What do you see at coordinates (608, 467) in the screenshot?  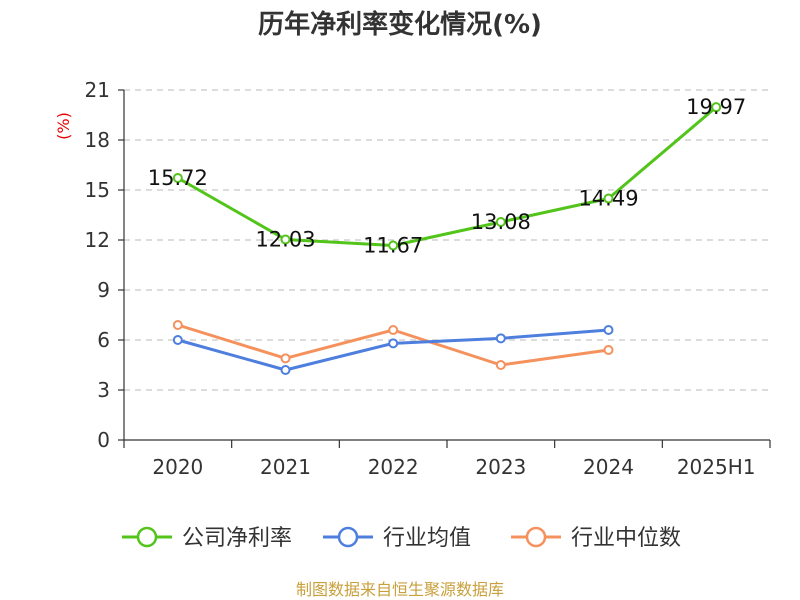 I see `x-tick-label: 2024` at bounding box center [608, 467].